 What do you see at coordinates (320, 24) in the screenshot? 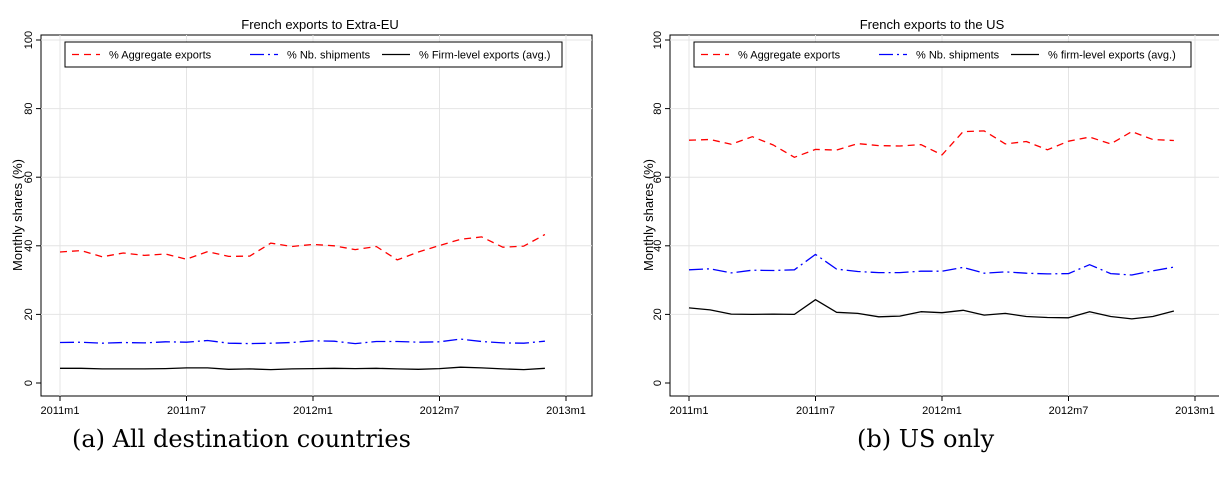
I see `chart-title: French exports to Extra-EU` at bounding box center [320, 24].